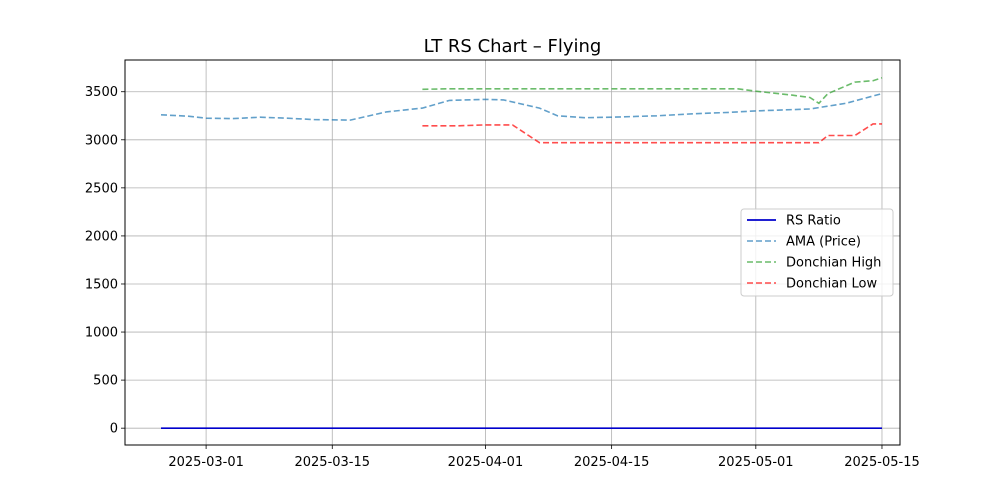 The width and height of the screenshot is (1000, 500). I want to click on y-tick-label: 1000, so click(101, 333).